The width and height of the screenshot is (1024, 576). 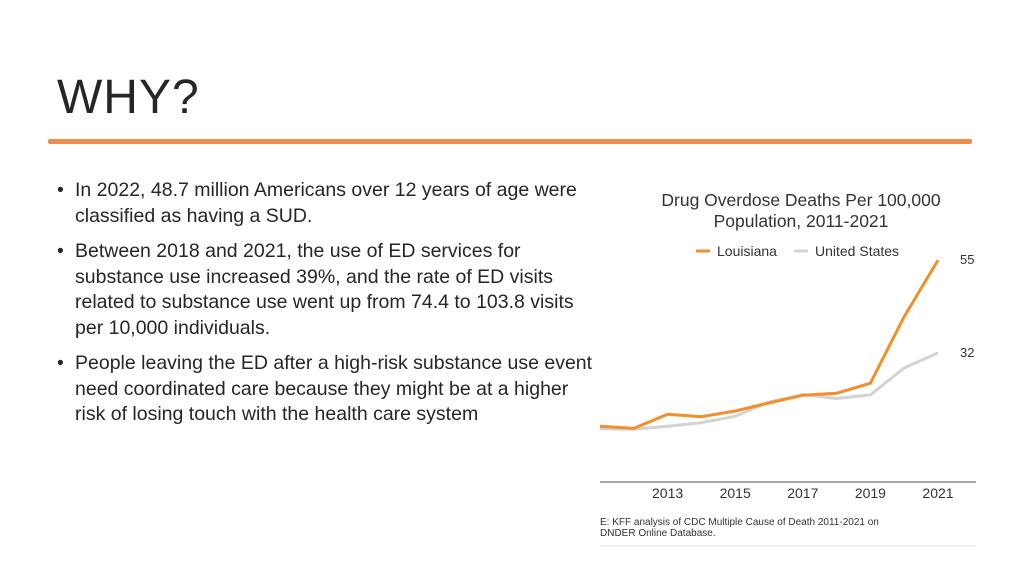 What do you see at coordinates (510, 141) in the screenshot?
I see `title-divider` at bounding box center [510, 141].